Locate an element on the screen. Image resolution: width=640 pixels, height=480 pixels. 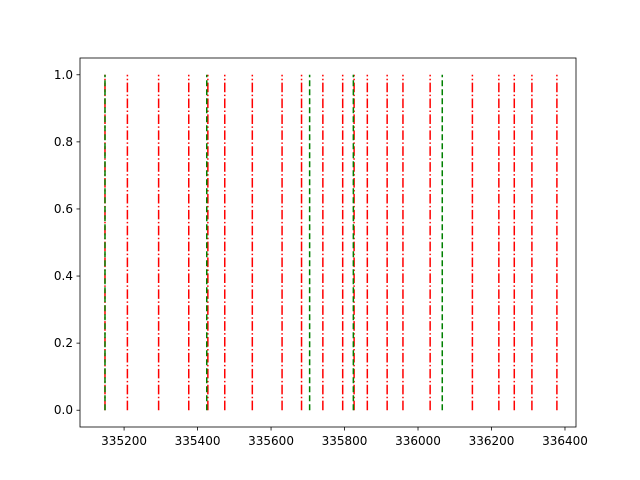
y-tick-label: 1.0 is located at coordinates (63, 75).